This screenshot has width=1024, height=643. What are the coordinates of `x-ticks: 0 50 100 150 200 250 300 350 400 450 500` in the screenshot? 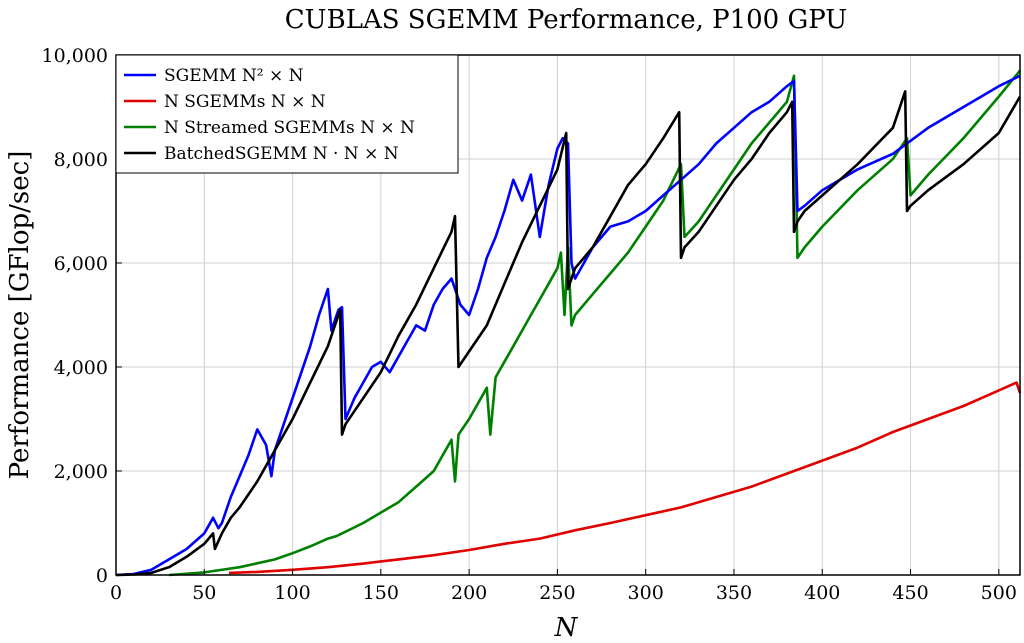 It's located at (563, 586).